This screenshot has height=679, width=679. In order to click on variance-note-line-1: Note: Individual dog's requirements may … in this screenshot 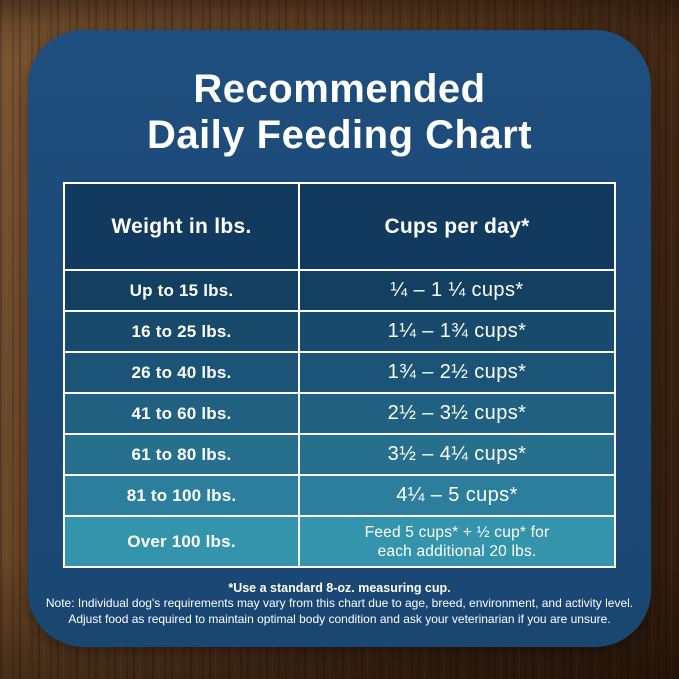, I will do `click(339, 603)`.